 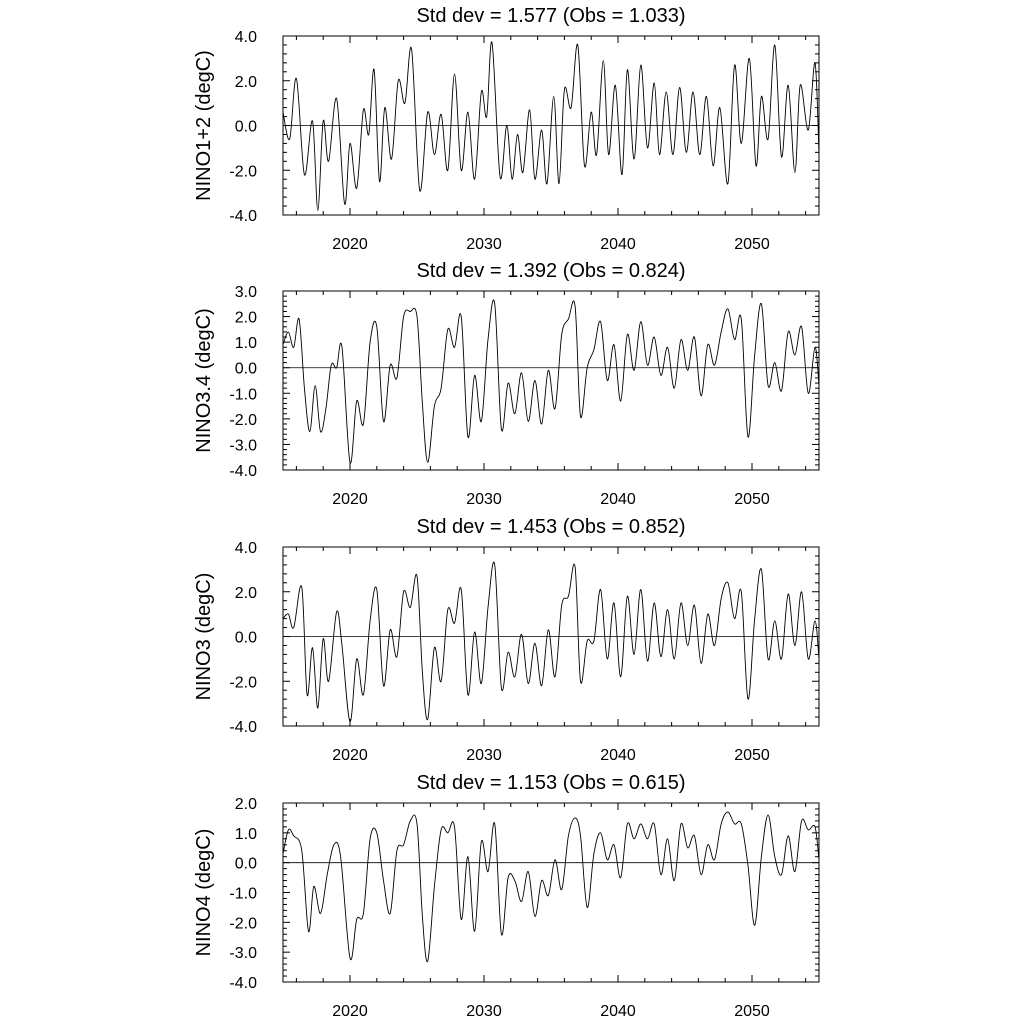 What do you see at coordinates (204, 125) in the screenshot?
I see `y-axis-label: NINO1+2 (degC)` at bounding box center [204, 125].